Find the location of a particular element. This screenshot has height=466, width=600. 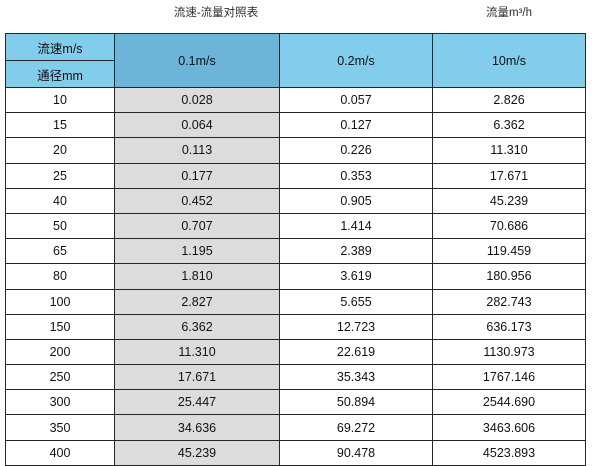

header-corner-velocity-label: 流速m/s is located at coordinates (60, 47).